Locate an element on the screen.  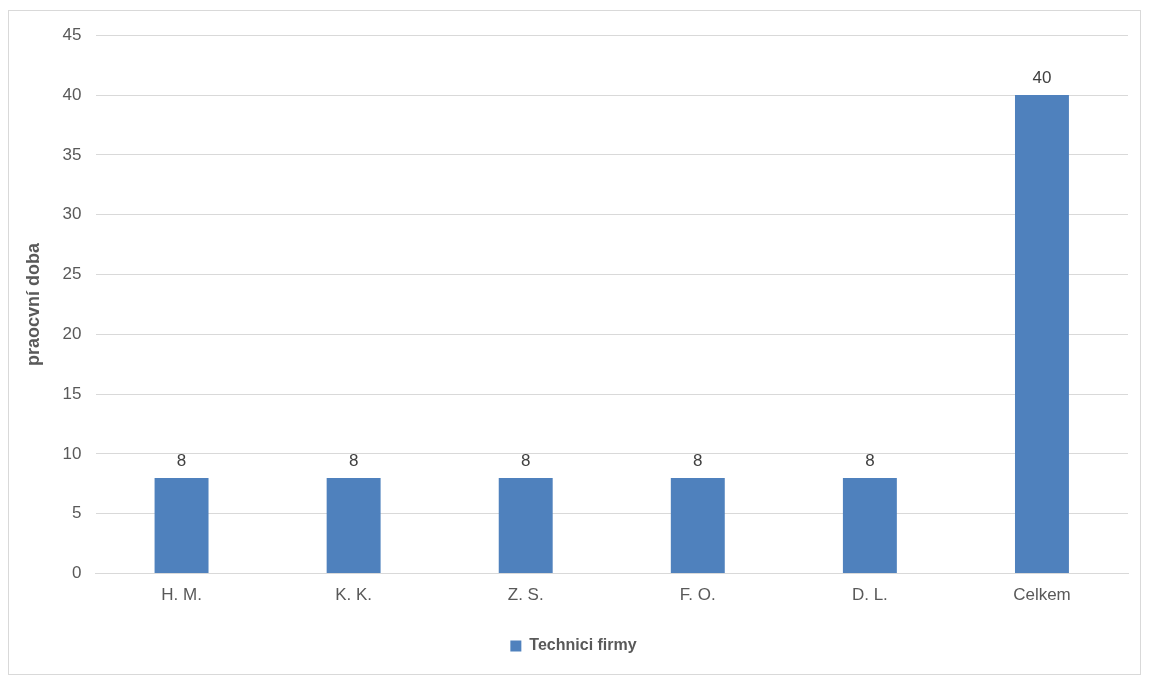
y-axis-title: praocvní doba is located at coordinates (32, 303).